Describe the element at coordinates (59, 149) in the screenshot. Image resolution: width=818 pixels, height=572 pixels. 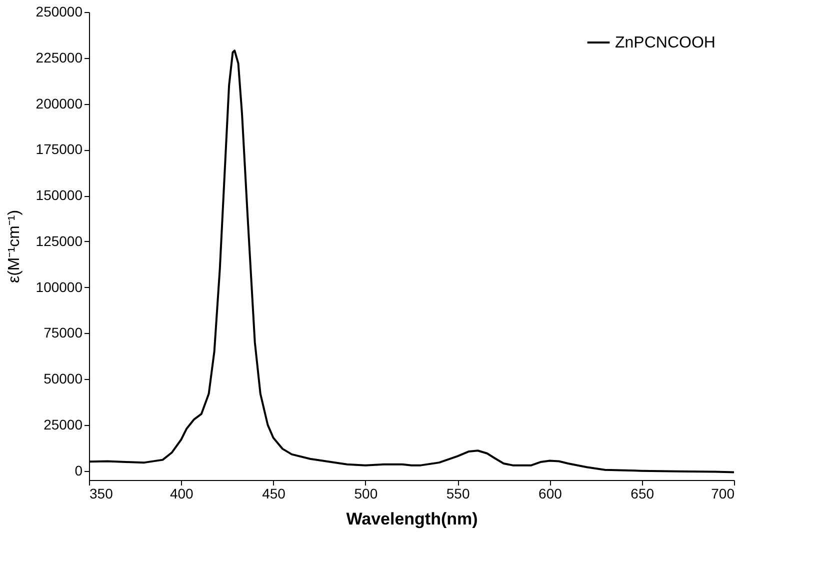
I see `y-tick-label: 175000` at that location.